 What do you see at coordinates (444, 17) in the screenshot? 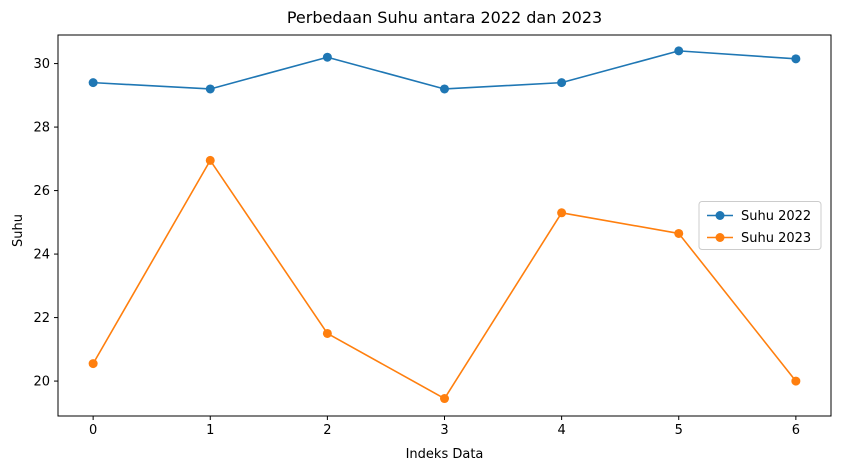
I see `chart-title: Perbedaan Suhu antara 2022 dan 2023` at bounding box center [444, 17].